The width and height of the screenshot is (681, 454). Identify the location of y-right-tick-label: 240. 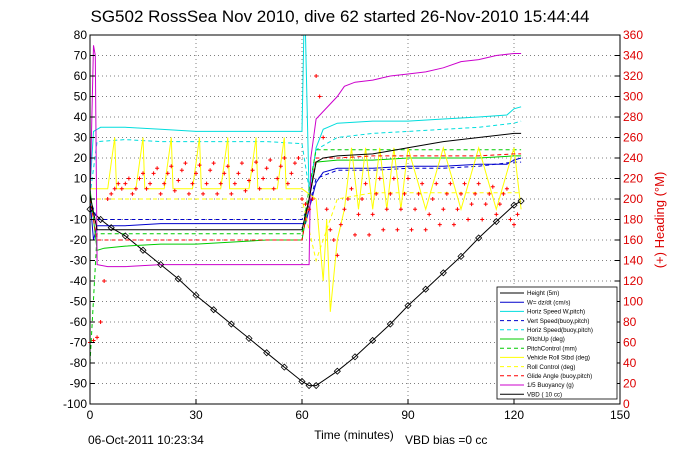
(633, 158).